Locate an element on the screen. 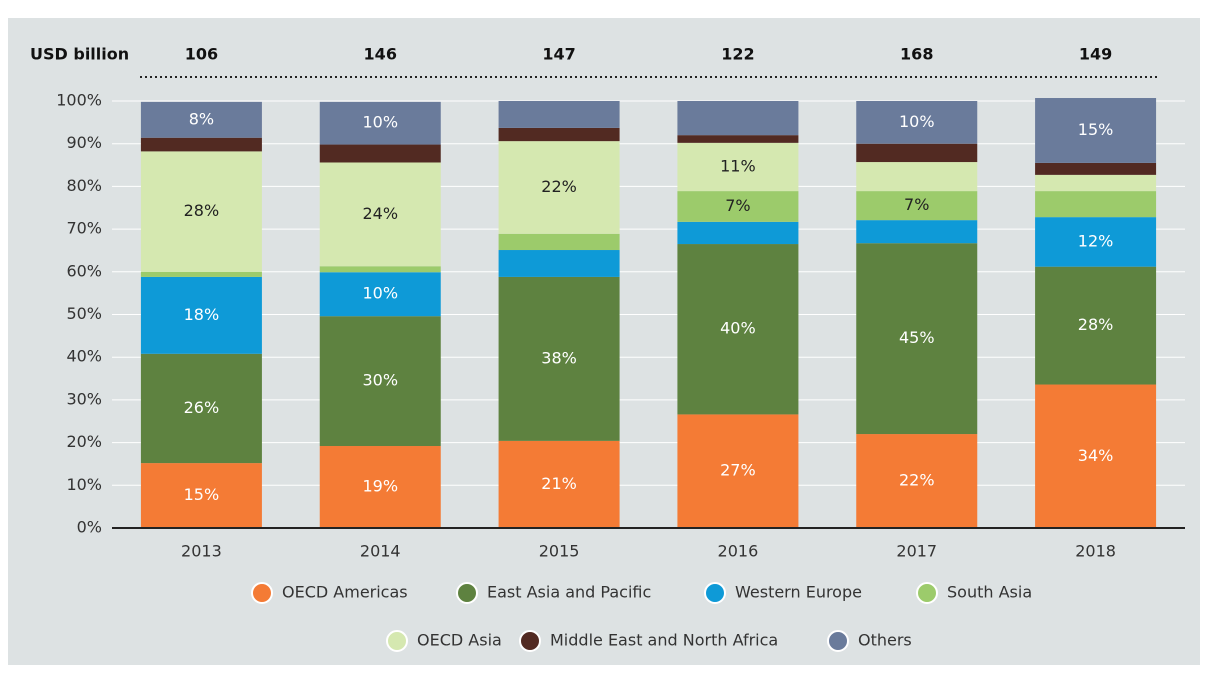 Image resolution: width=1209 pixels, height=673 pixels. totals-label: USD billion is located at coordinates (79, 54).